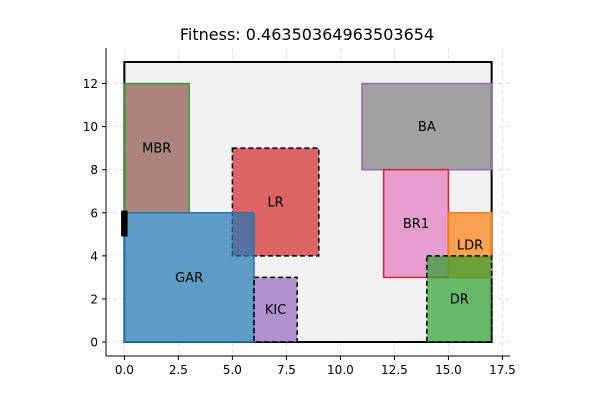  Describe the element at coordinates (189, 278) in the screenshot. I see `room-label-gar: GAR` at that location.